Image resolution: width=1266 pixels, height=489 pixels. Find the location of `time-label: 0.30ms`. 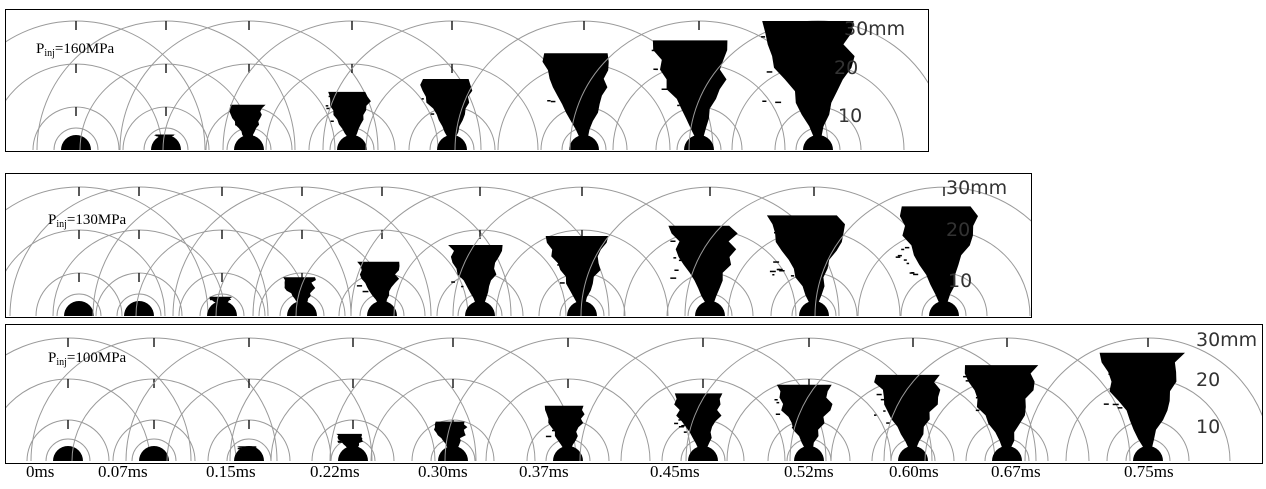

time-label: 0.30ms is located at coordinates (443, 471).